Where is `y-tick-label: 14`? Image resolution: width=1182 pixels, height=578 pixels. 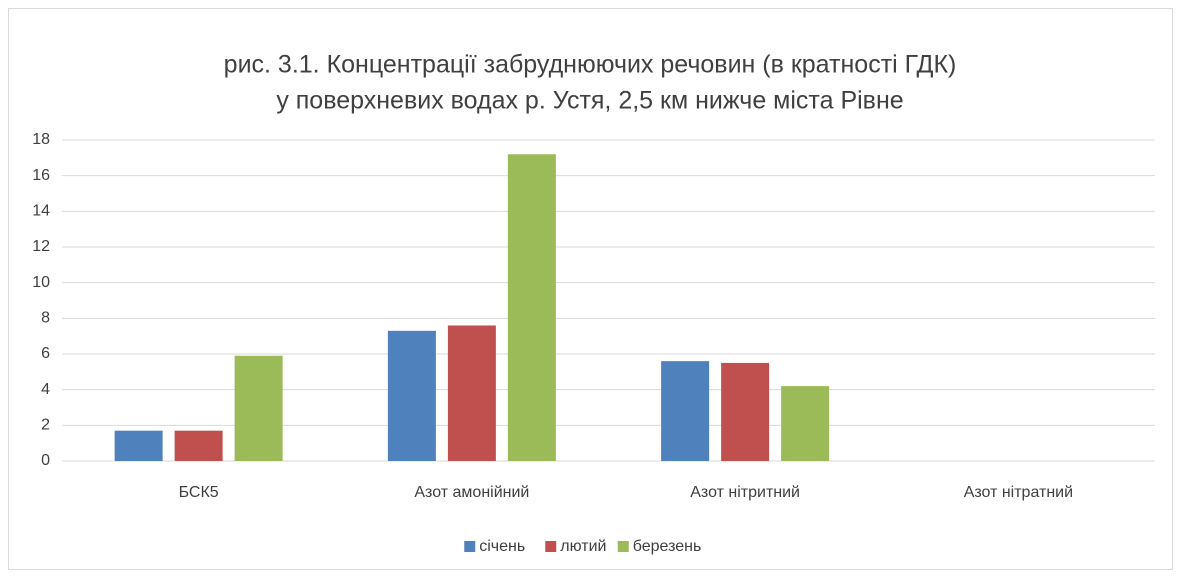 y-tick-label: 14 is located at coordinates (41, 211).